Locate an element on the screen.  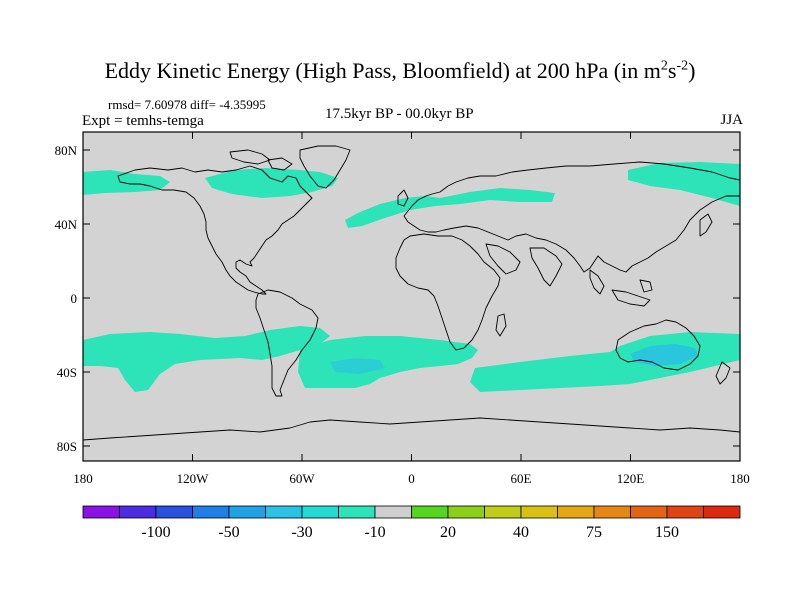
coast-new-zealand is located at coordinates (723, 373).